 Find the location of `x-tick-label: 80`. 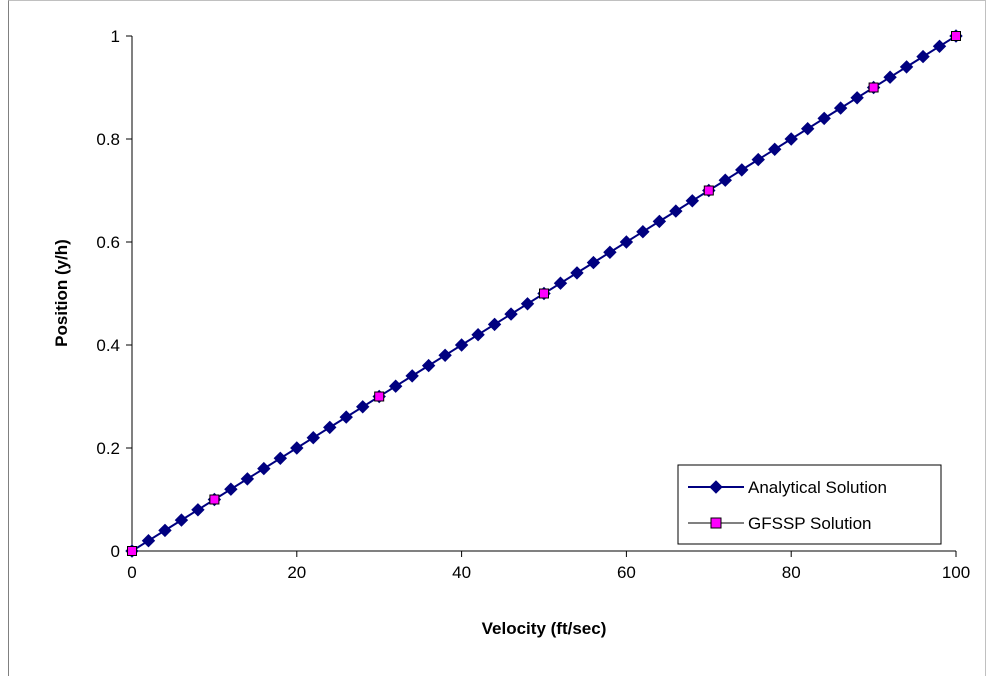

x-tick-label: 80 is located at coordinates (791, 572).